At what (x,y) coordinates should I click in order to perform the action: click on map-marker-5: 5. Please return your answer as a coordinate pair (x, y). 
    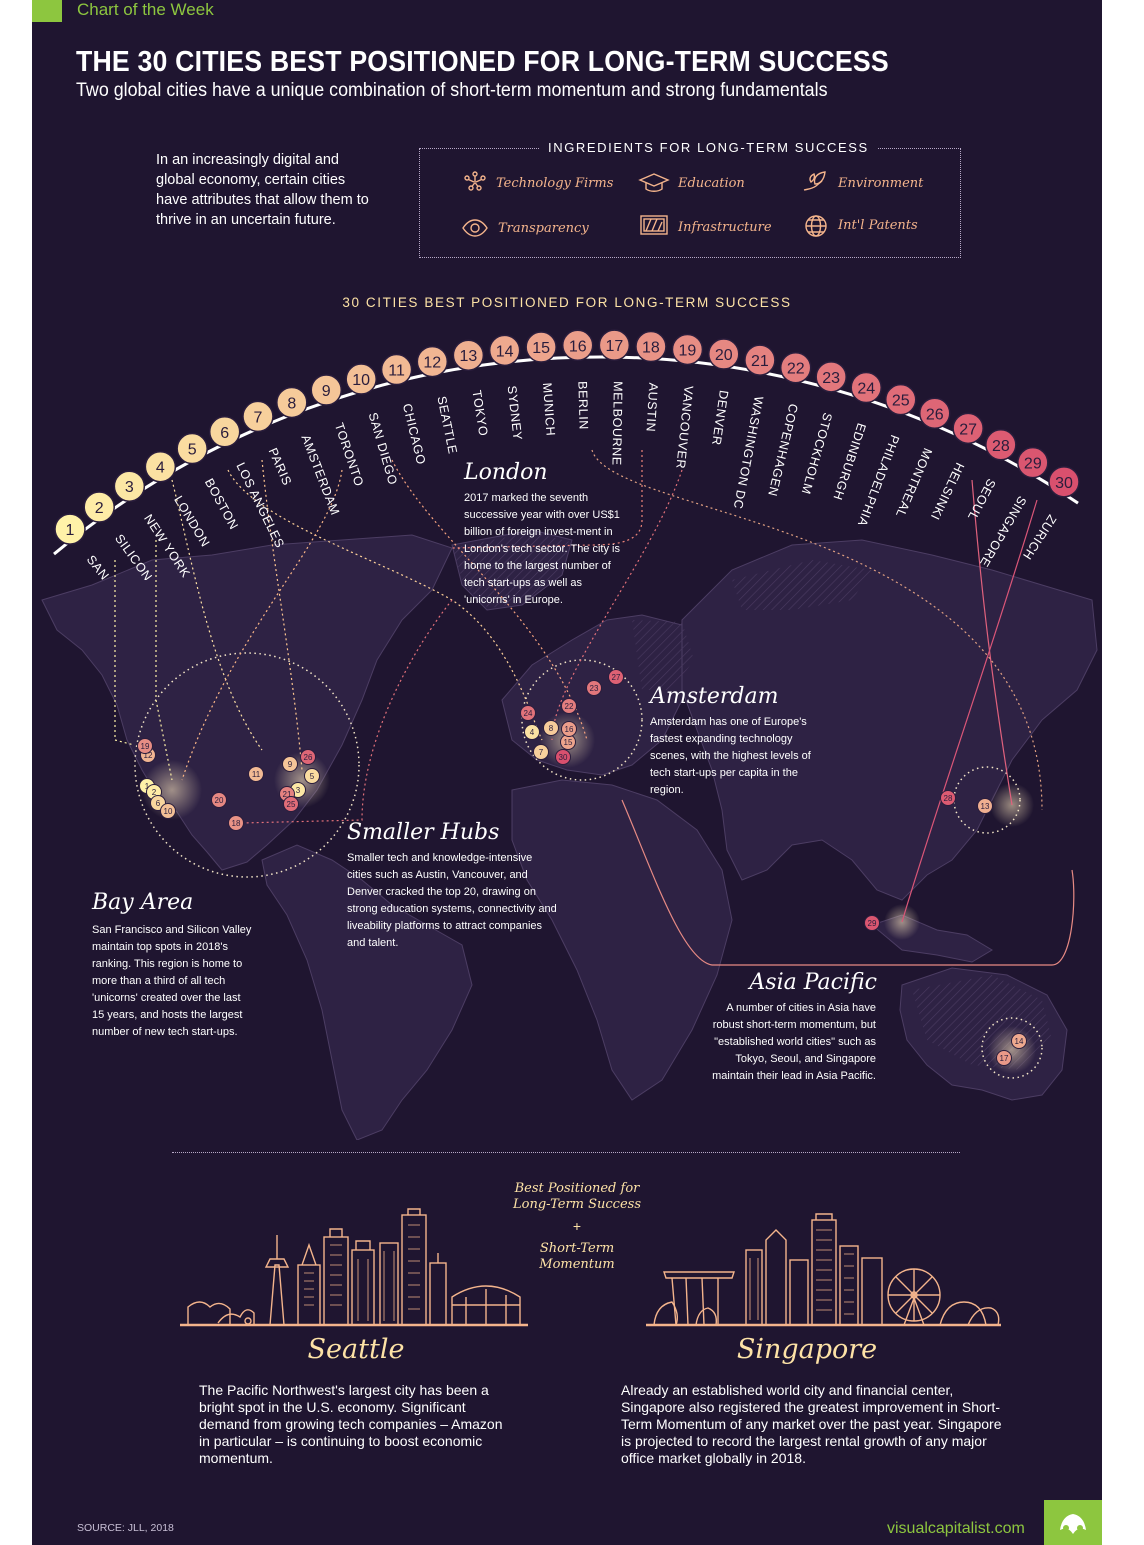
    Looking at the image, I should click on (312, 776).